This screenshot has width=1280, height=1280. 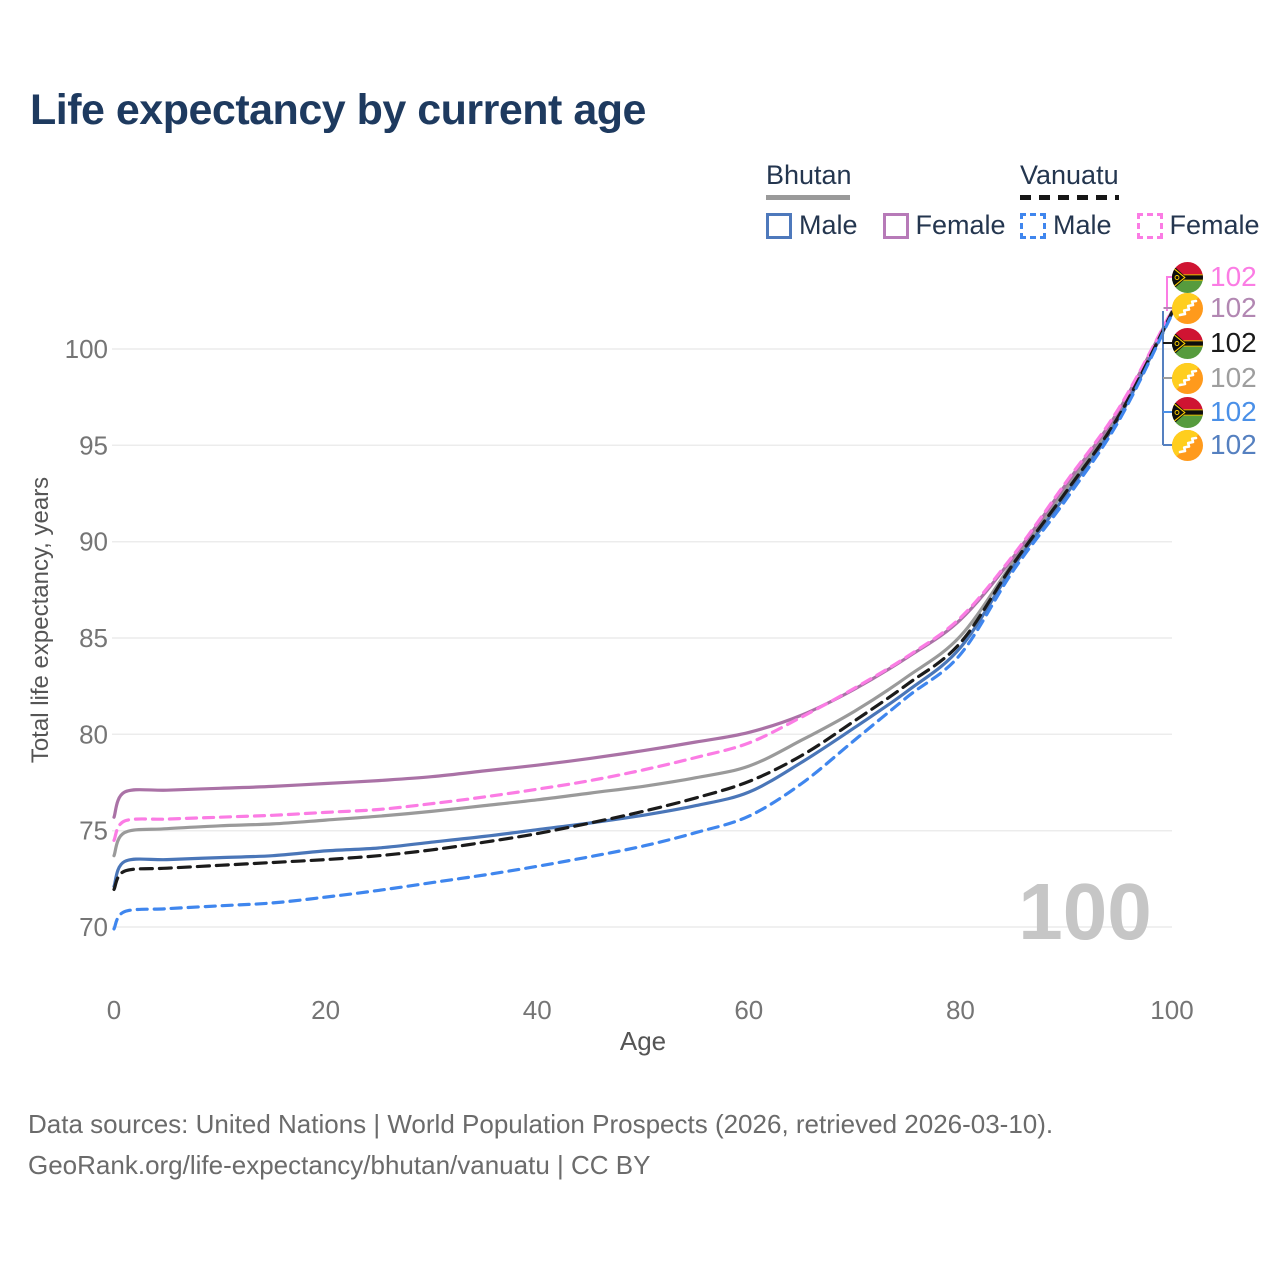 What do you see at coordinates (40, 620) in the screenshot?
I see `y-axis-title: Total life expectancy, years` at bounding box center [40, 620].